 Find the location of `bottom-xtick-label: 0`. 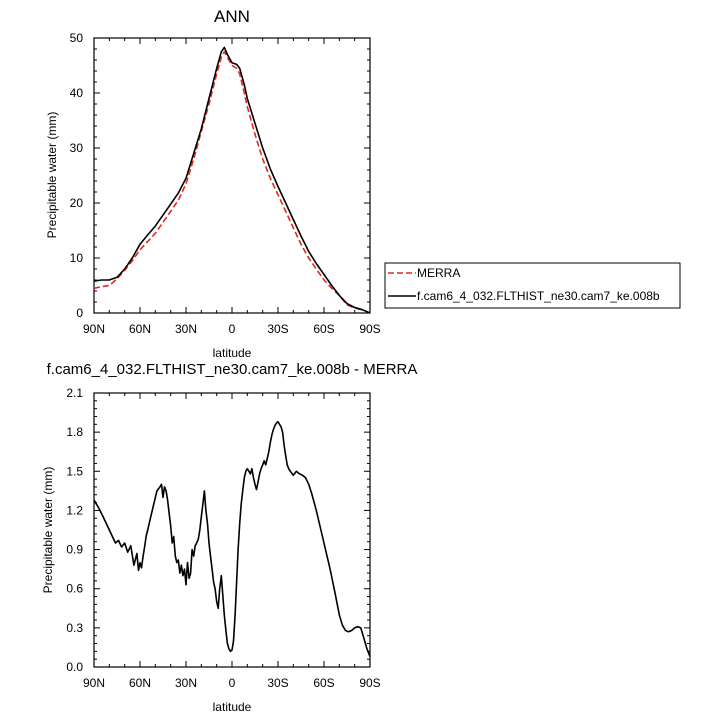

bottom-xtick-label: 0 is located at coordinates (232, 683).